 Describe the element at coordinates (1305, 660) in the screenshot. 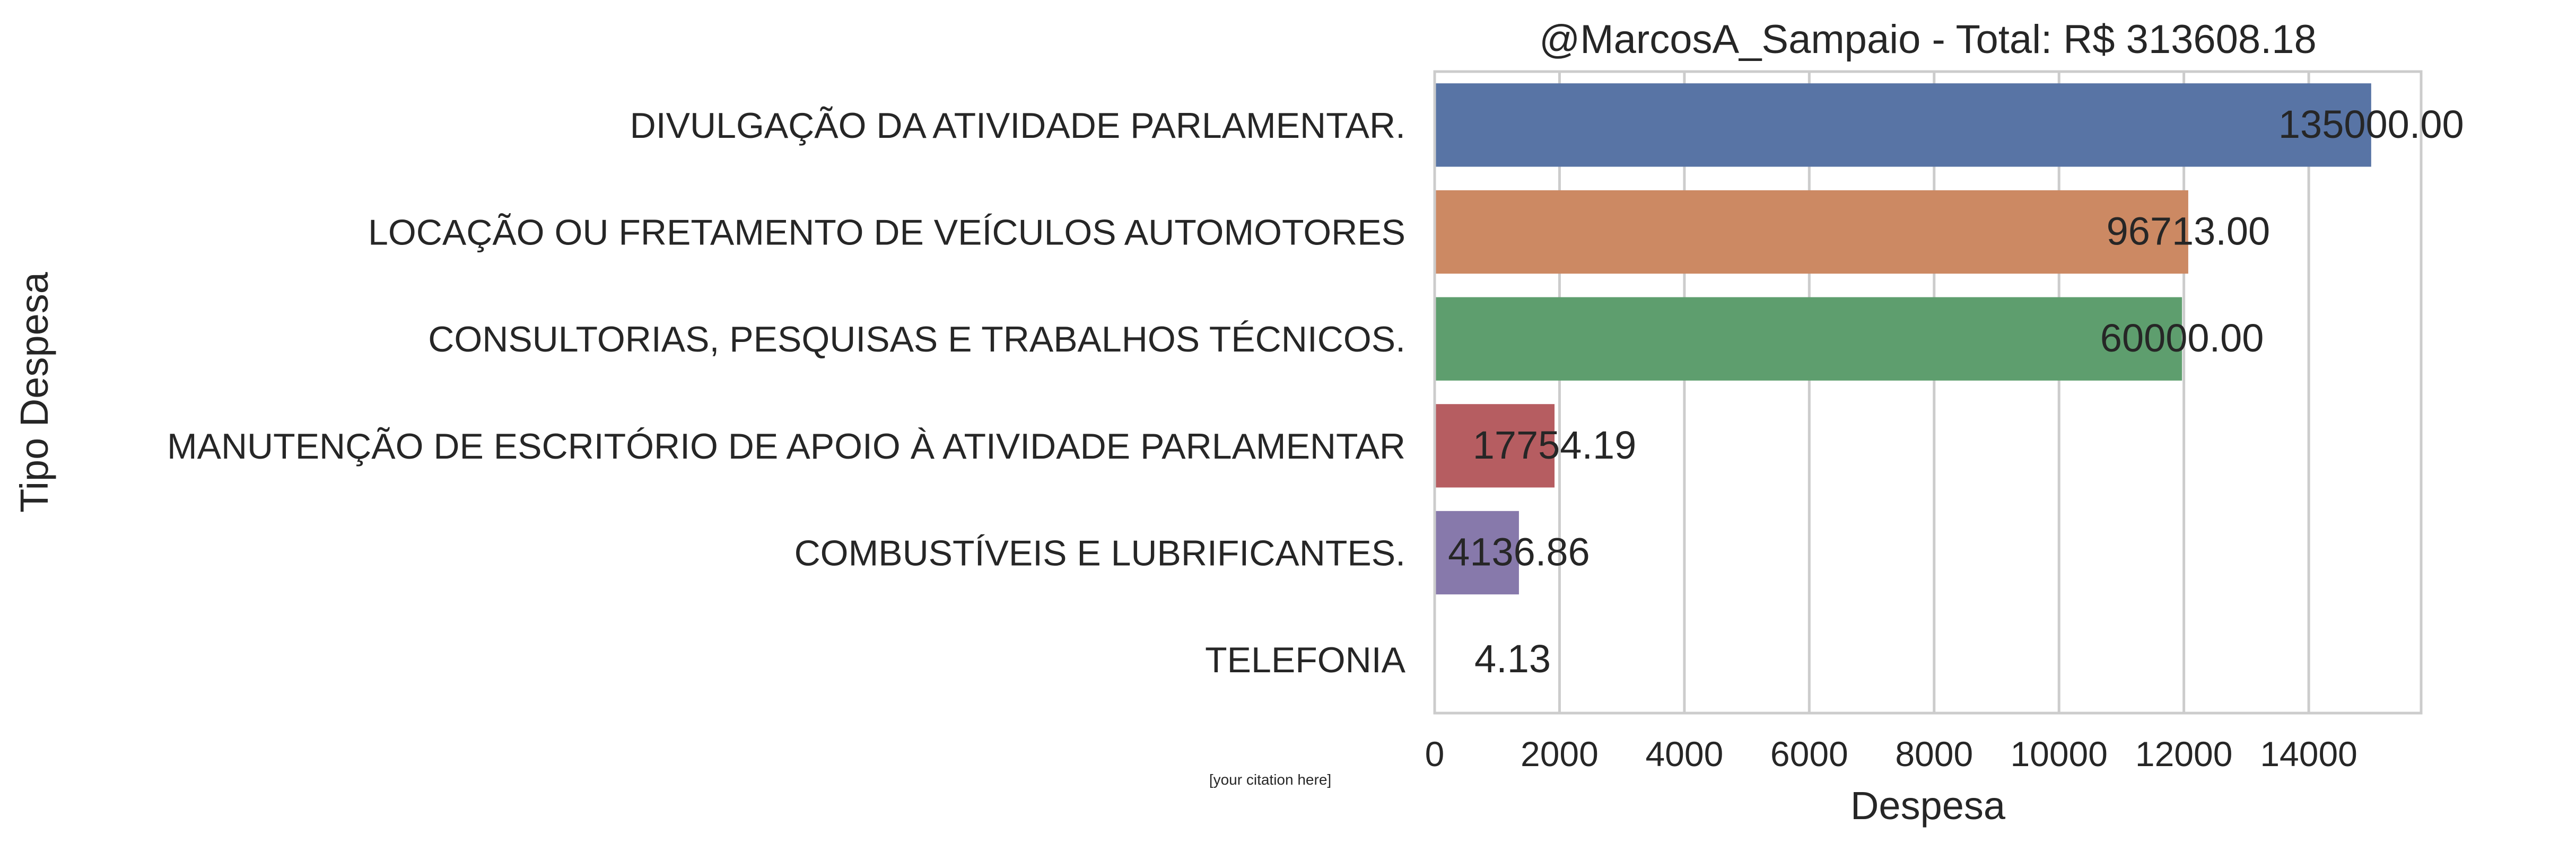

I see `category-label: TELEFONIA` at that location.